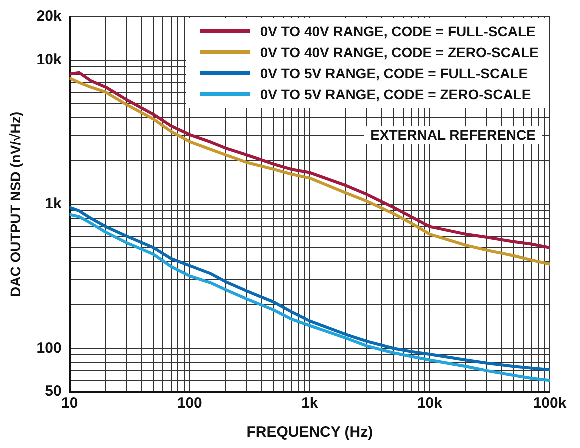 The width and height of the screenshot is (580, 448). What do you see at coordinates (189, 403) in the screenshot?
I see `x-tick-label: 100` at bounding box center [189, 403].